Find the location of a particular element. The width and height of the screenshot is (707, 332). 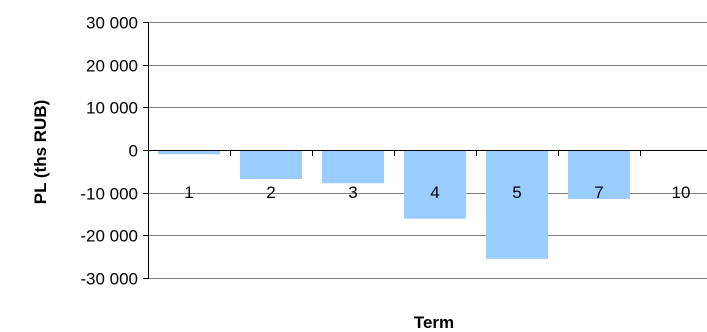

x-tick-label: 1 is located at coordinates (188, 192).